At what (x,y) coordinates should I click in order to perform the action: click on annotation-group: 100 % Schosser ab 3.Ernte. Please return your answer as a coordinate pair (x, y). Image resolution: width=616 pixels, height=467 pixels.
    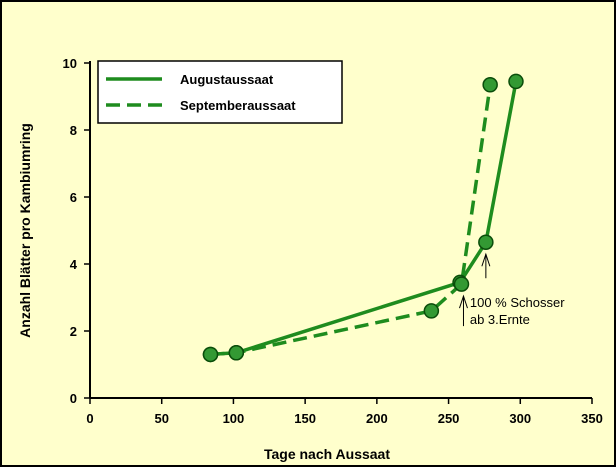
    Looking at the image, I should click on (512, 289).